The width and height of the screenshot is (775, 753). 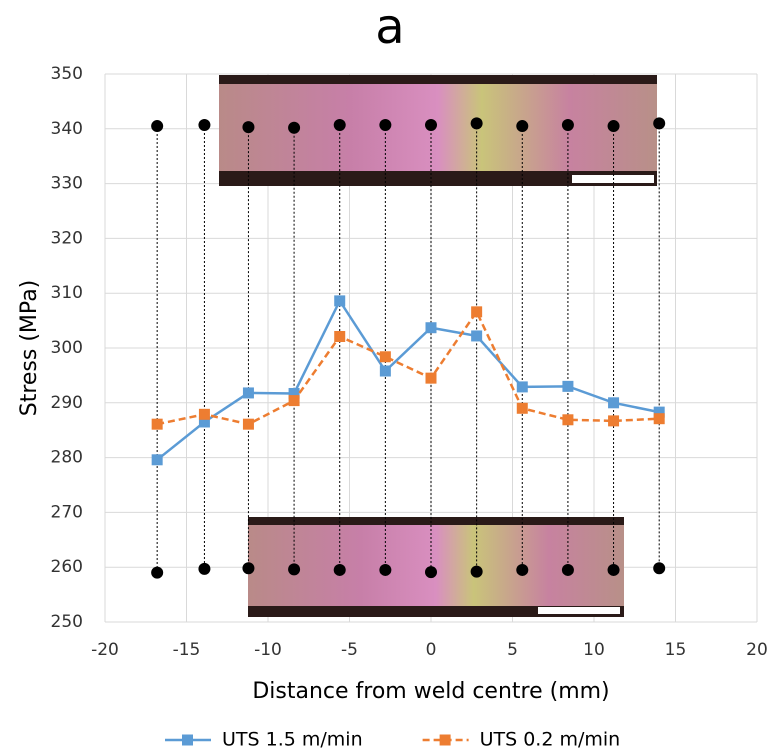 I want to click on y-tick-label: 330, so click(x=67, y=184).